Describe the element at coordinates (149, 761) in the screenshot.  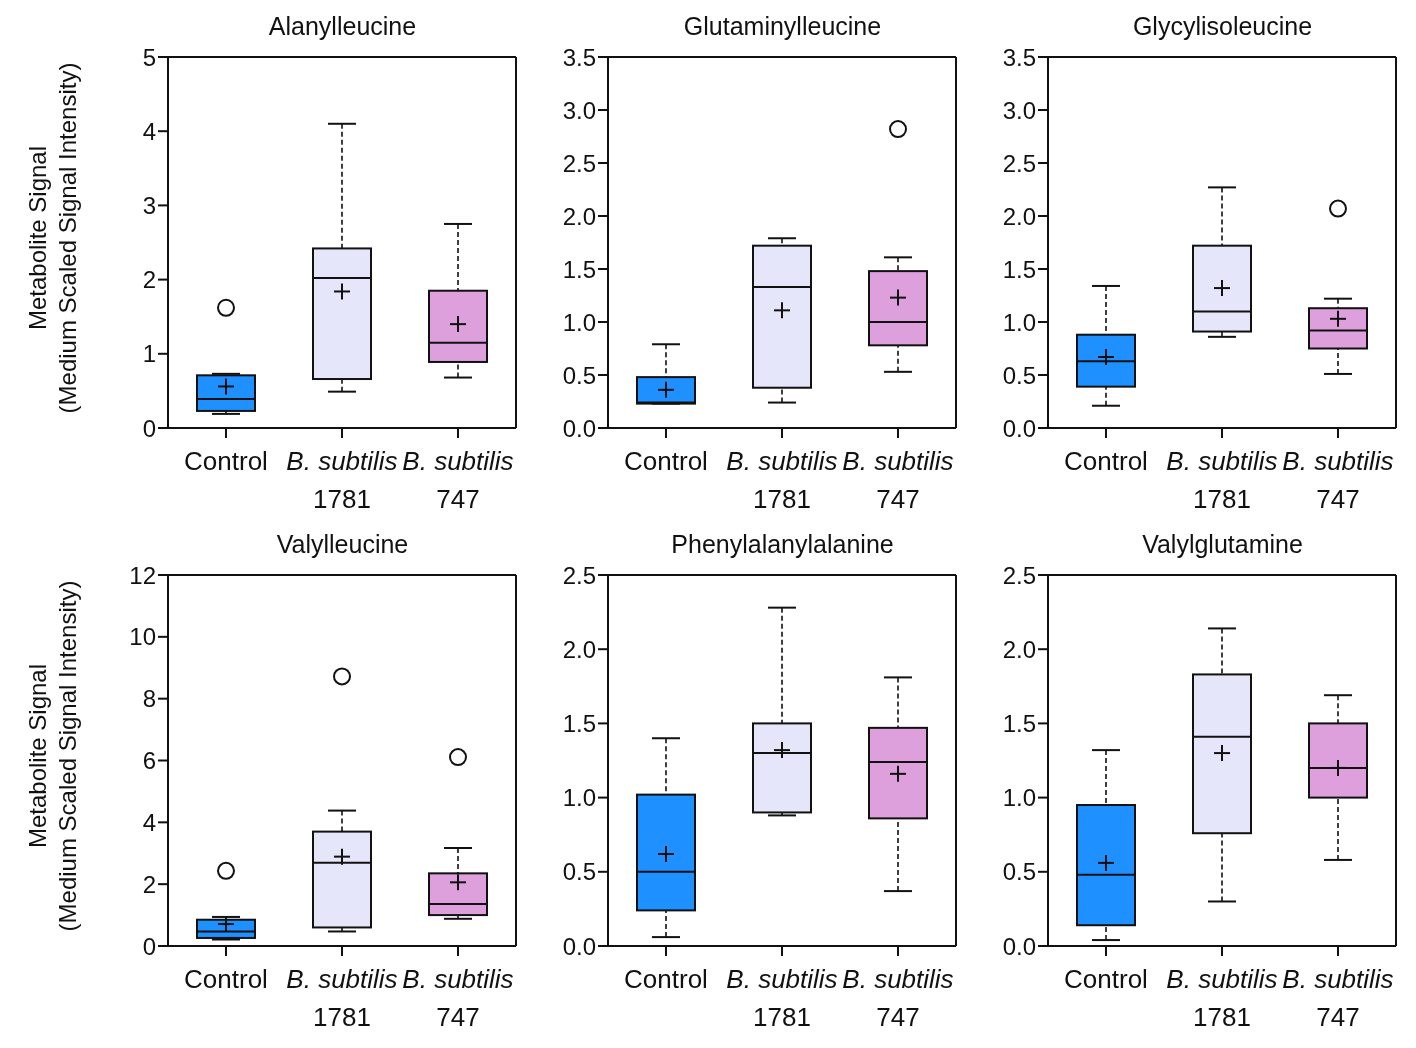
I see `y-tick-label: 6` at that location.